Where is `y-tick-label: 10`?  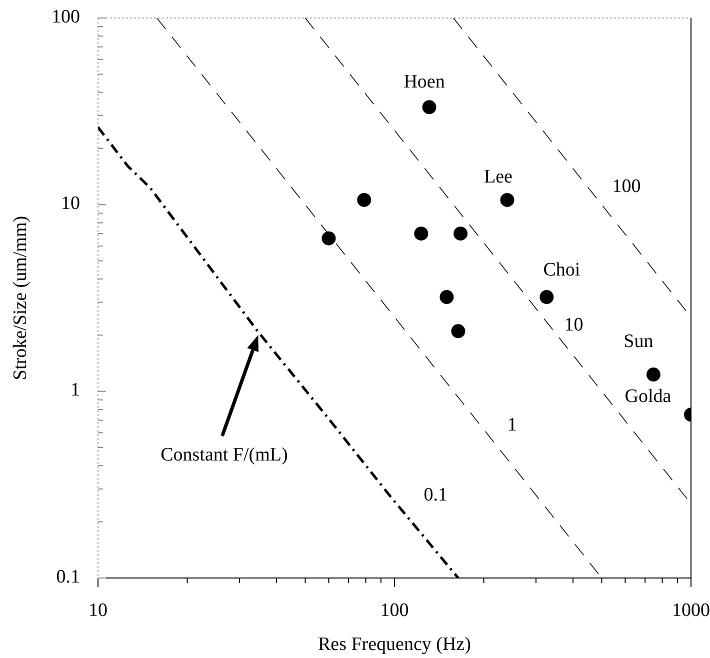
y-tick-label: 10 is located at coordinates (70, 203).